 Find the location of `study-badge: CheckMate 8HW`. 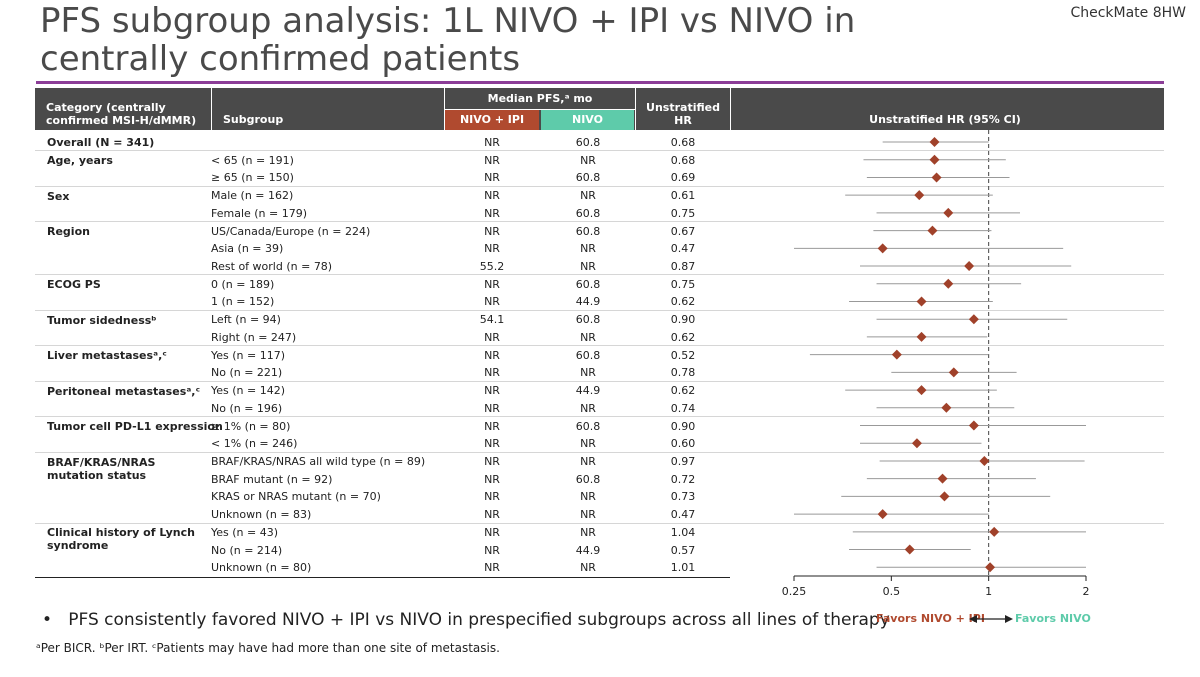

study-badge: CheckMate 8HW is located at coordinates (1128, 13).